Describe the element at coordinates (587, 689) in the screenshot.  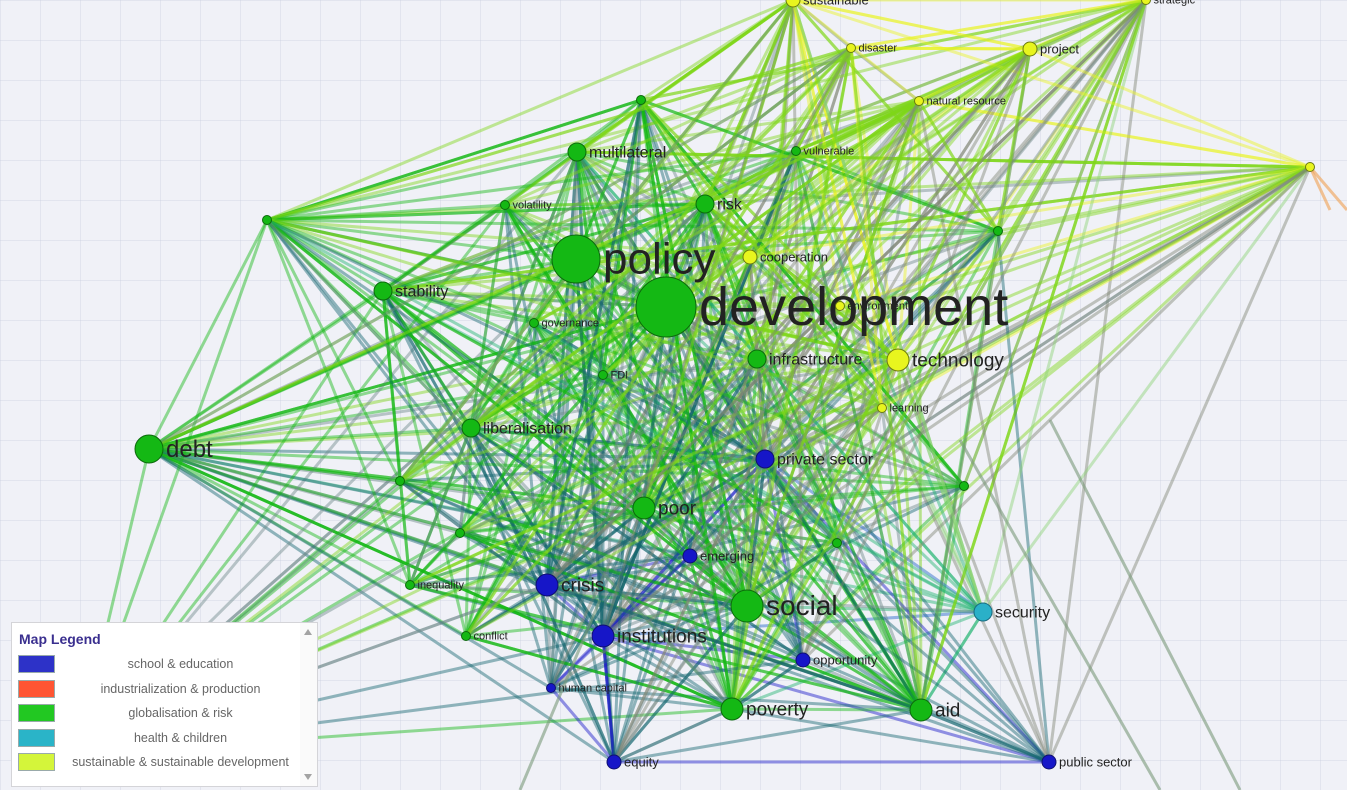
I see `node-human-capital: human capital` at that location.